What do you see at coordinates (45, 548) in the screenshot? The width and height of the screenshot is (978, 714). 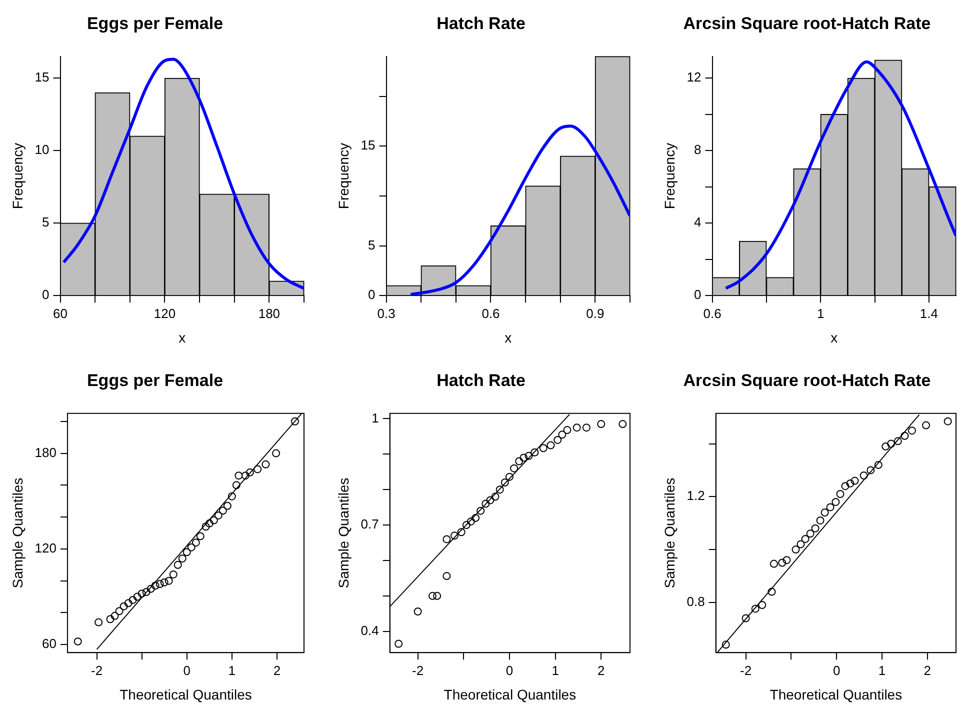 I see `y-tick-label: 120` at bounding box center [45, 548].